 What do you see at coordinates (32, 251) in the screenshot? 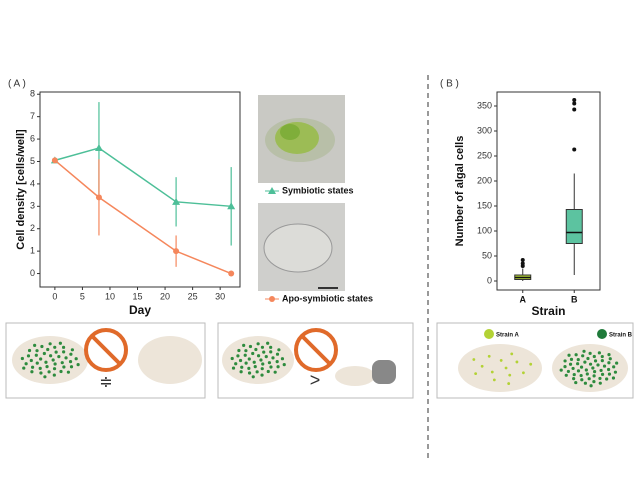
I see `y-tick-label: 1` at bounding box center [32, 251].